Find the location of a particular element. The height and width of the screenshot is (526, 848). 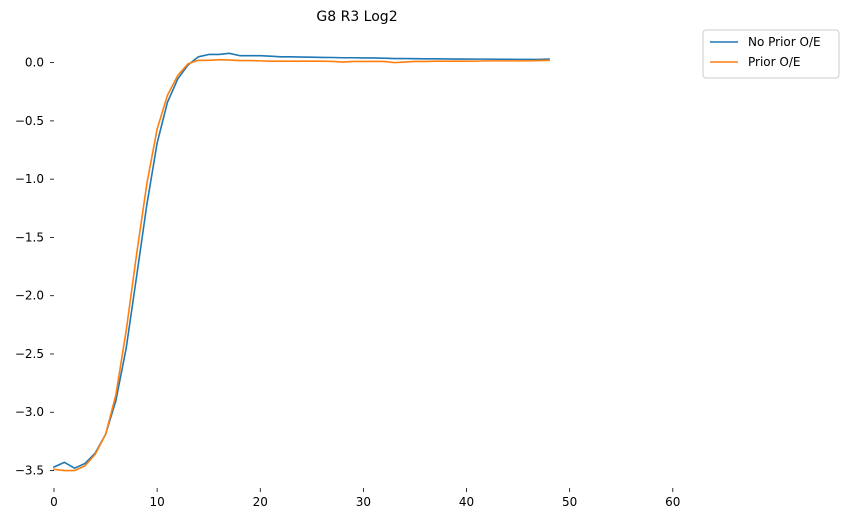

x-tick-label: 20 is located at coordinates (260, 502).